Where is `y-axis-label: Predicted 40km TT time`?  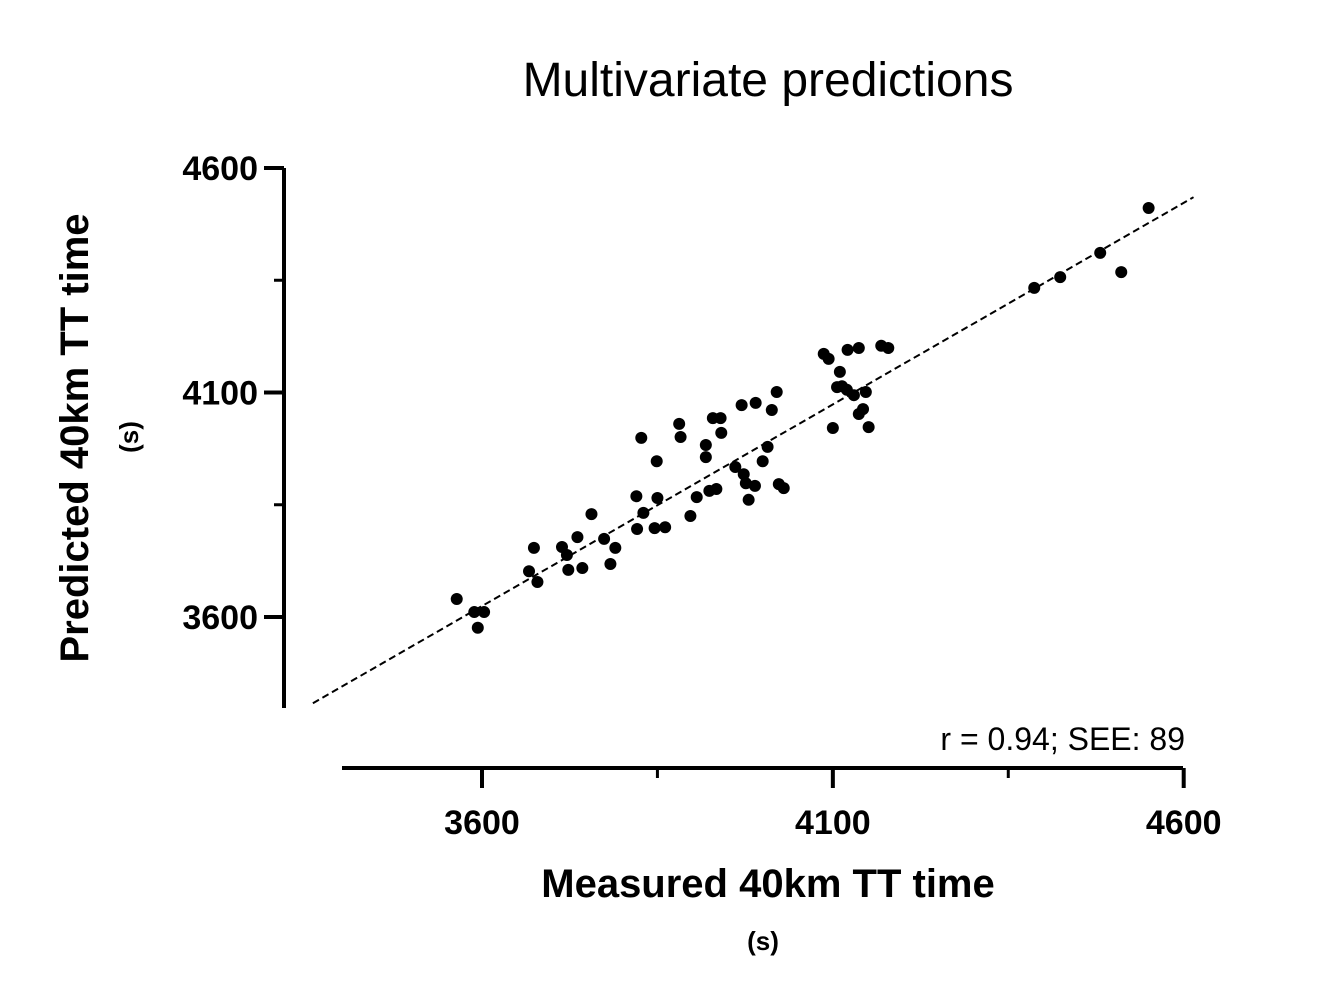
y-axis-label: Predicted 40km TT time is located at coordinates (75, 437).